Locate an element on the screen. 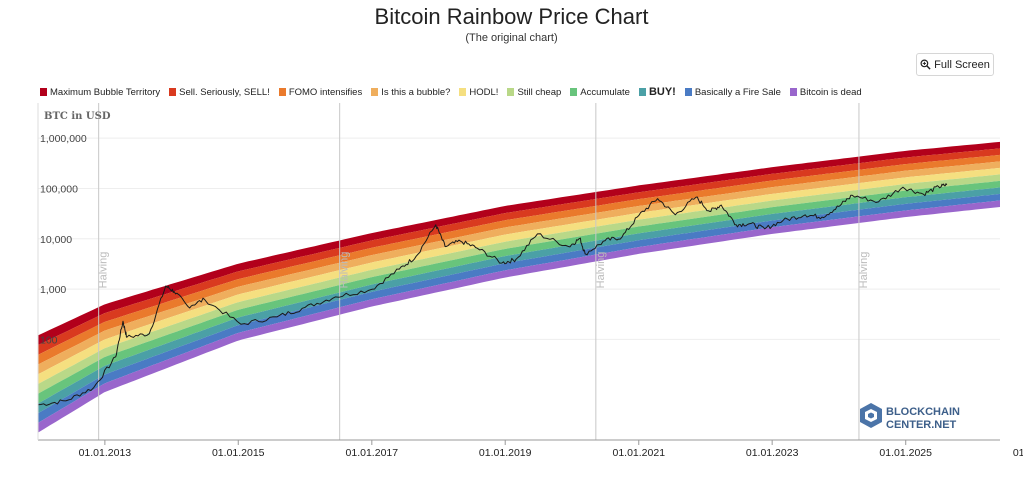 This screenshot has width=1023, height=478. legend-label: Accumulate is located at coordinates (605, 92).